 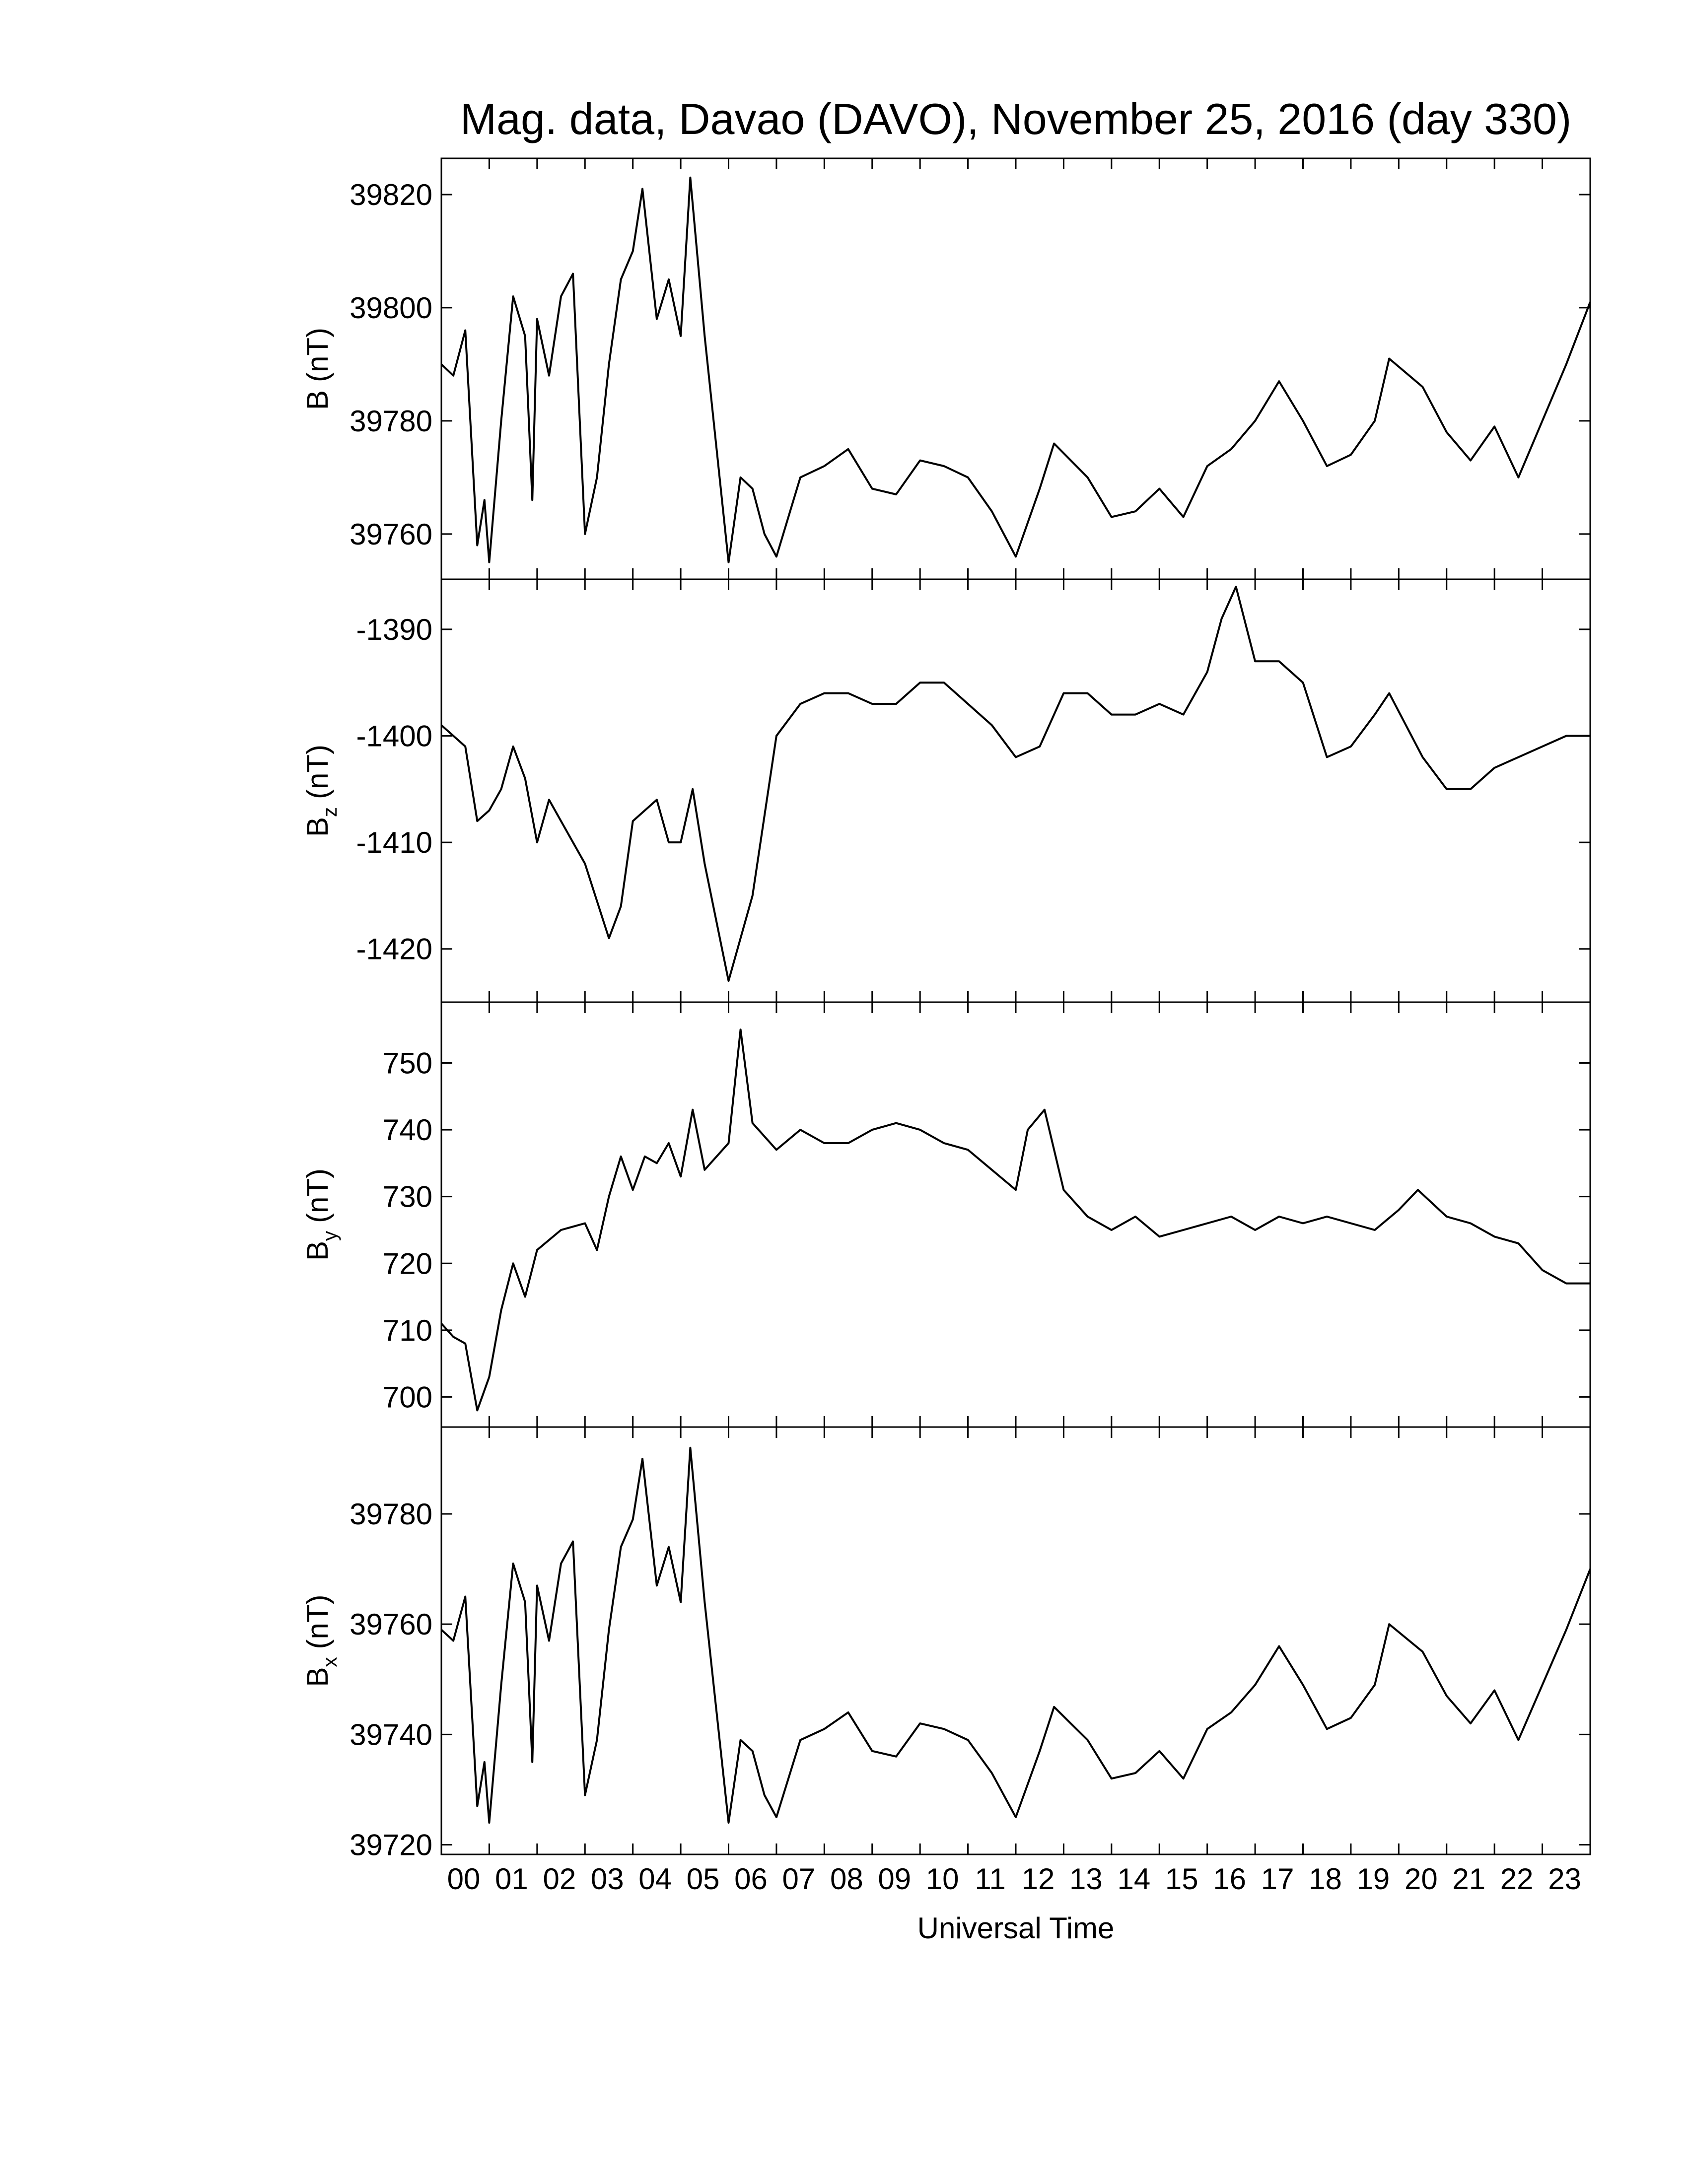 I want to click on x-tick-label: 04, so click(x=655, y=1879).